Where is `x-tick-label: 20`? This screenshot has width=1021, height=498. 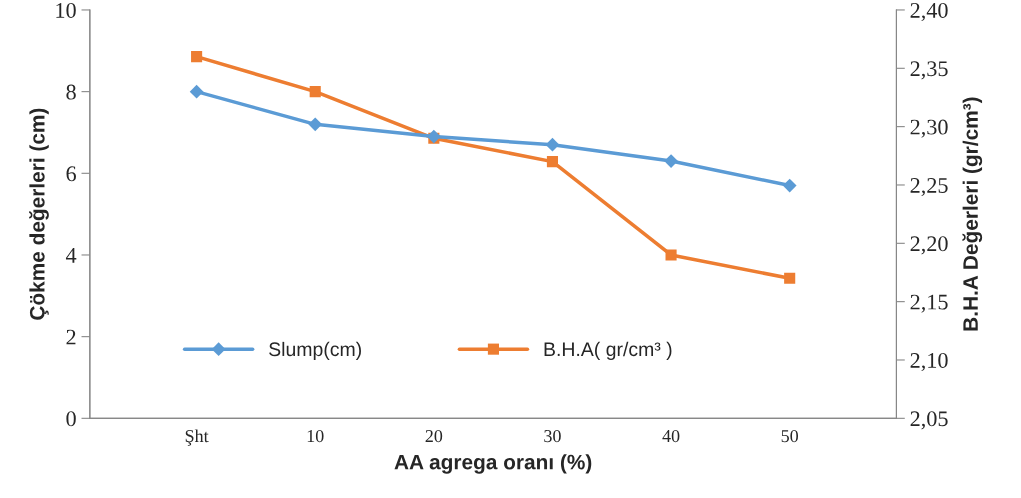 x-tick-label: 20 is located at coordinates (434, 436).